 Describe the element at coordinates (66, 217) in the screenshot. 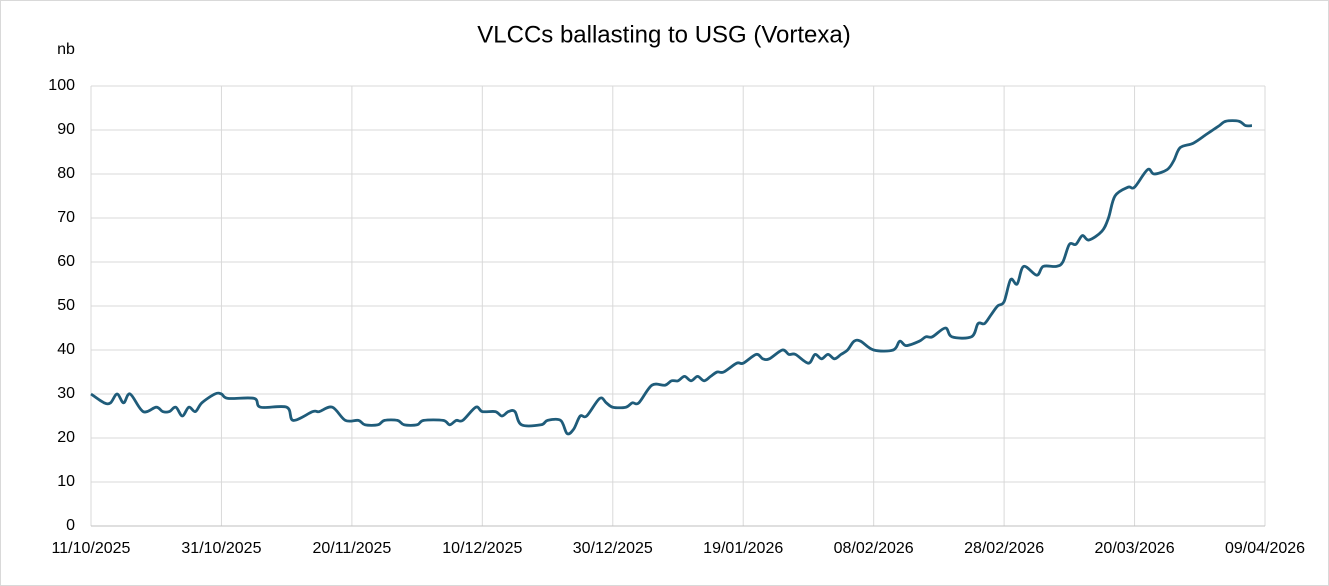

I see `y-tick-label: 70` at that location.